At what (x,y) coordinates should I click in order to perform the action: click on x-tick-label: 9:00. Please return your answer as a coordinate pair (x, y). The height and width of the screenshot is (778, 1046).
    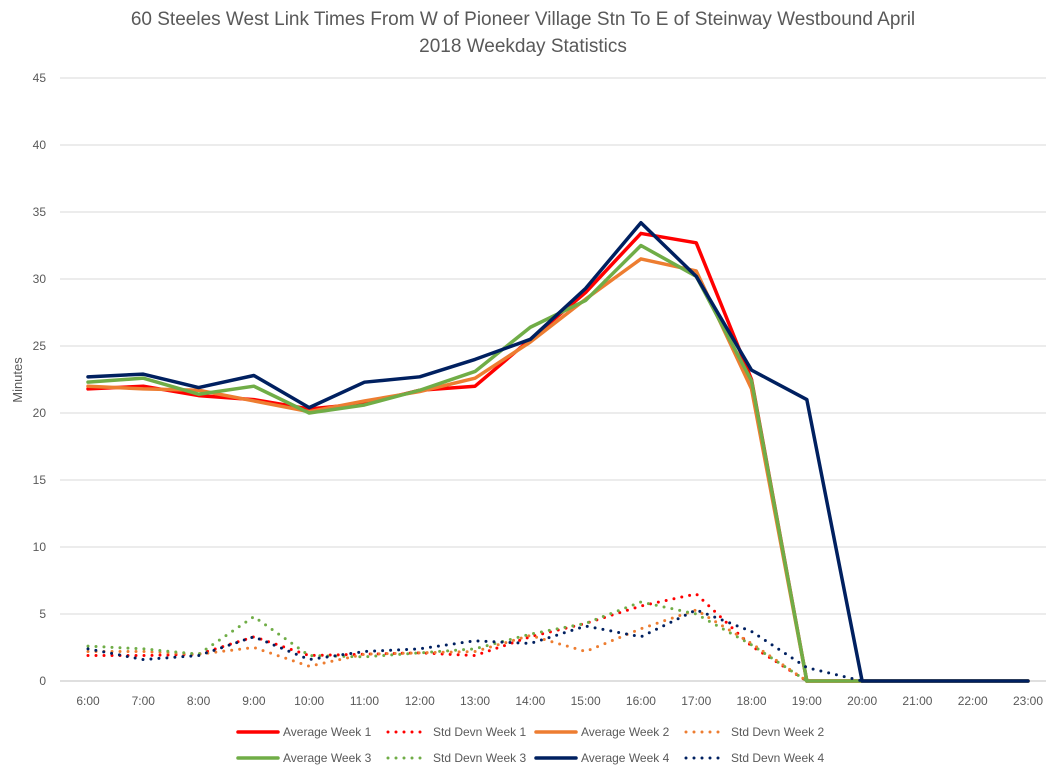
    Looking at the image, I should click on (254, 701).